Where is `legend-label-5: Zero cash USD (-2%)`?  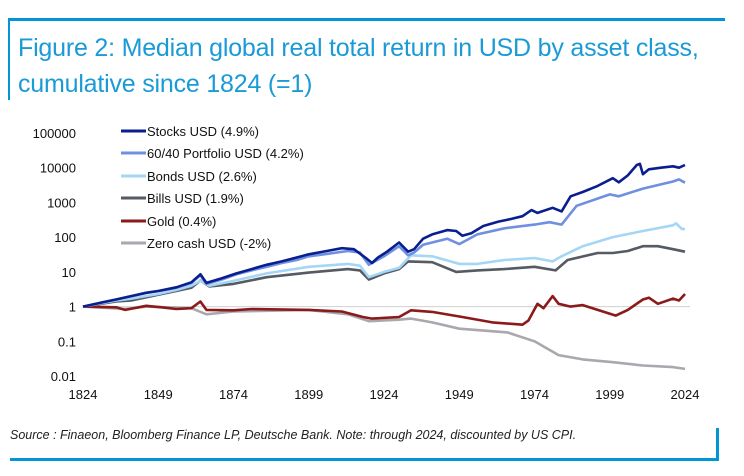
legend-label-5: Zero cash USD (-2%) is located at coordinates (209, 243).